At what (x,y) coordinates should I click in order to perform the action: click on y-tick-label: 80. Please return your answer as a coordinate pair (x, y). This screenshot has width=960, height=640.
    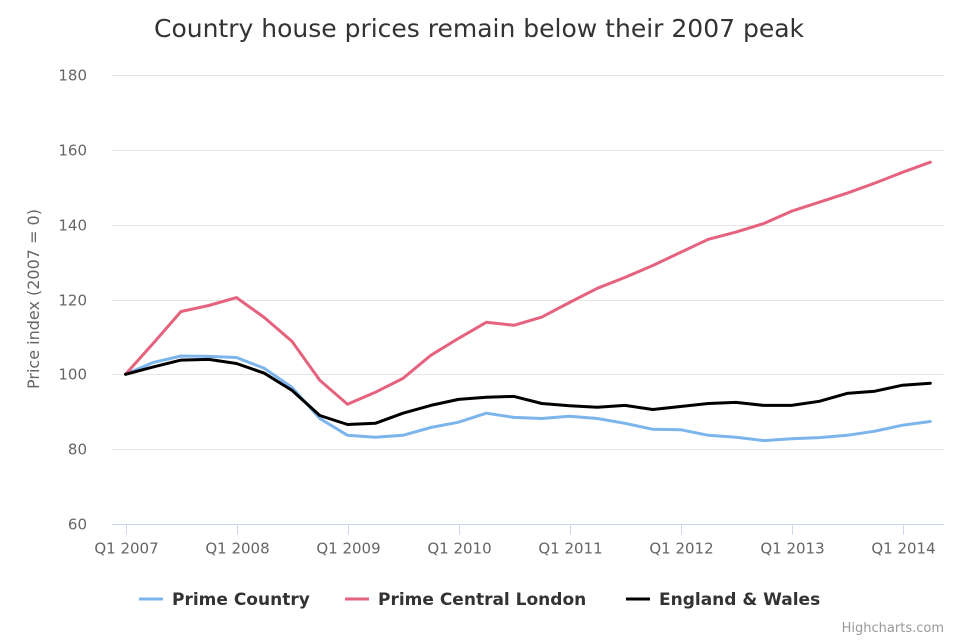
    Looking at the image, I should click on (77, 450).